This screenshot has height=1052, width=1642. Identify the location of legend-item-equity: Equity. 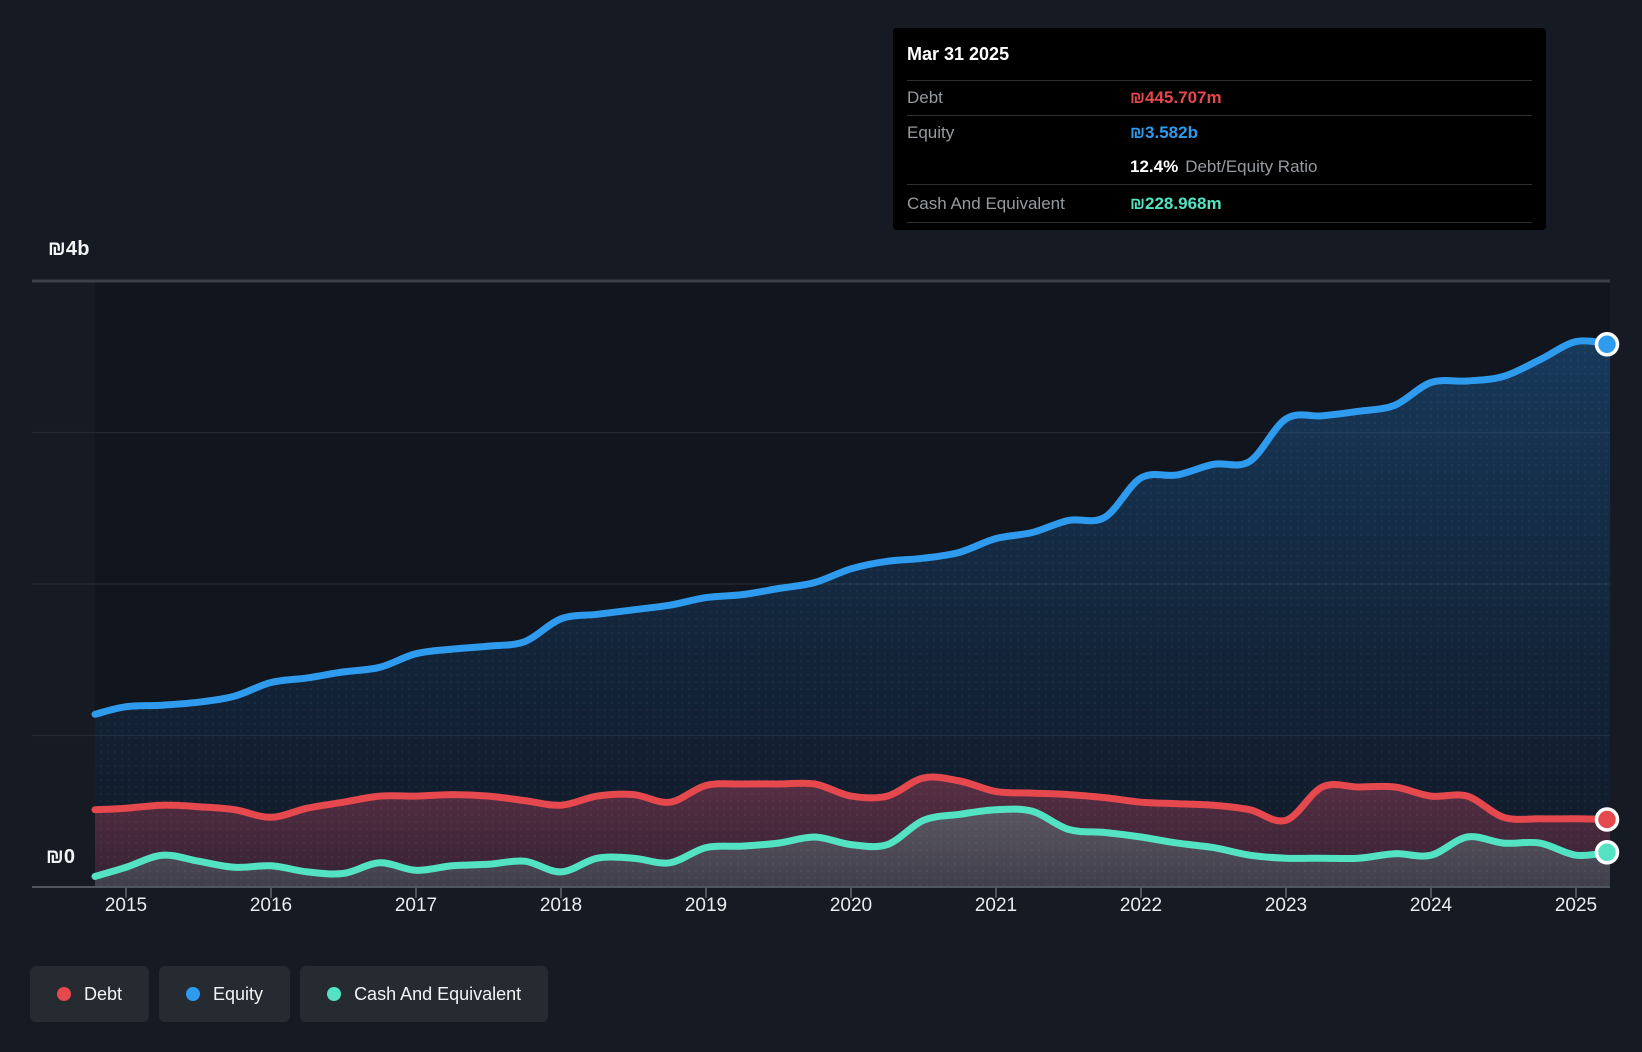
(225, 994).